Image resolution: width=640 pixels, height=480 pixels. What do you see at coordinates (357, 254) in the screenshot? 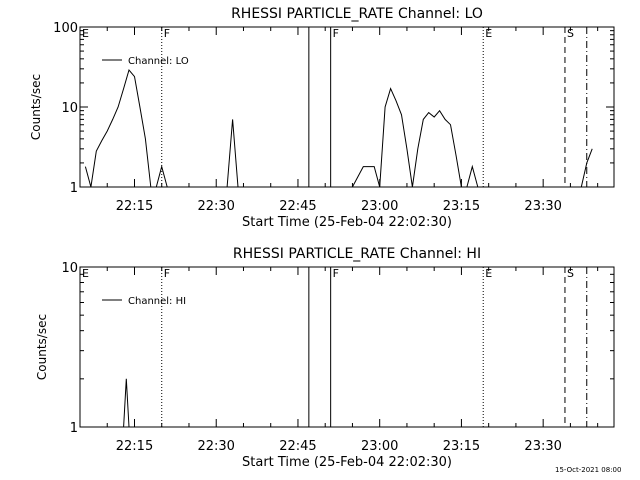
I see `chart-title: RHESSI PARTICLE_RATE Channel: HI` at bounding box center [357, 254].